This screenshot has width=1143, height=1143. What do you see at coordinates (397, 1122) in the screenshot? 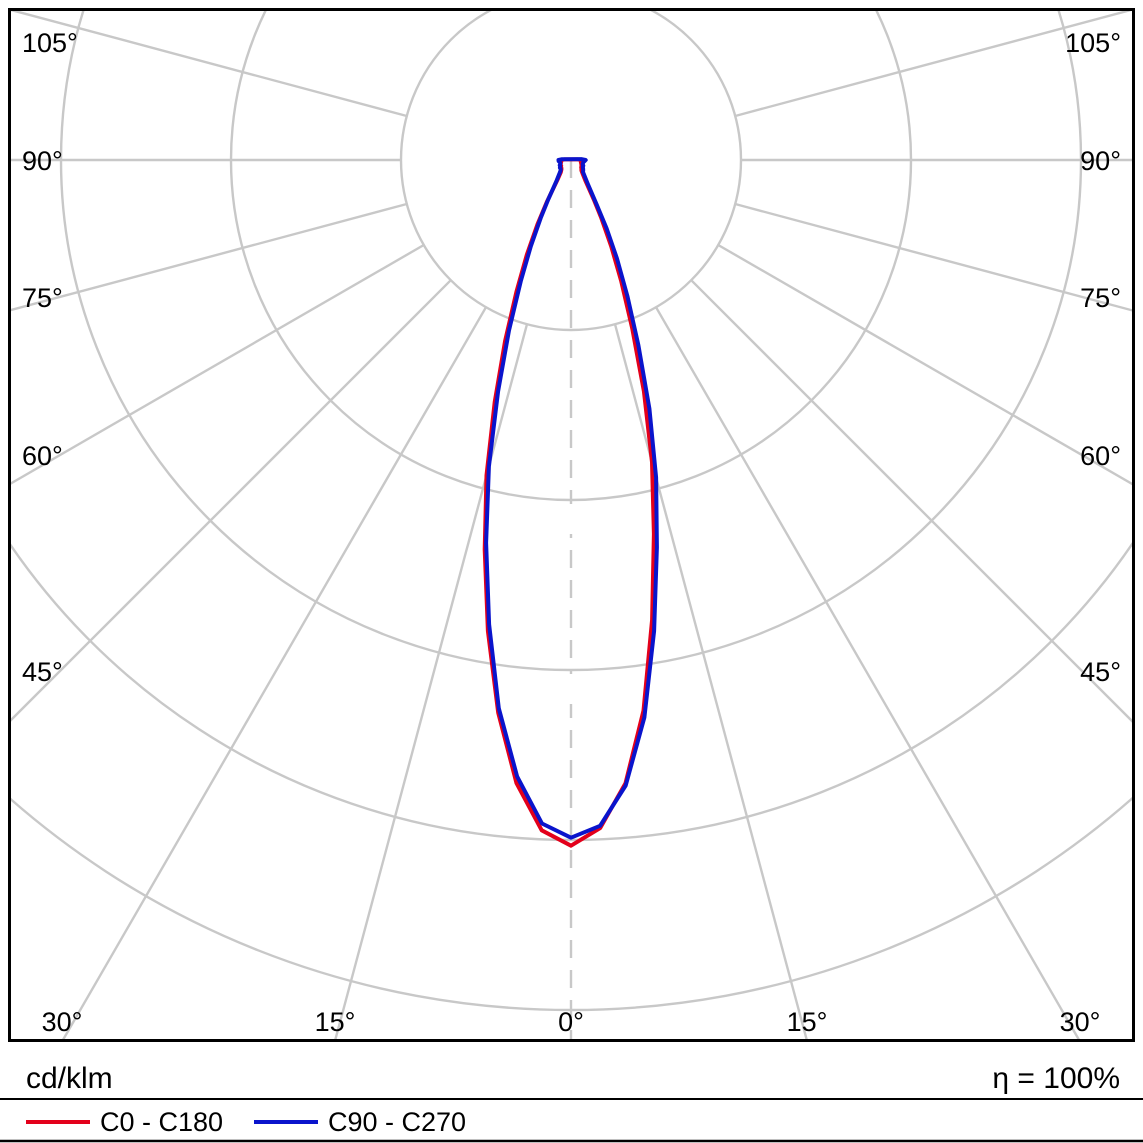
I see `legend-label-c90-c270: C90 - C270` at bounding box center [397, 1122].